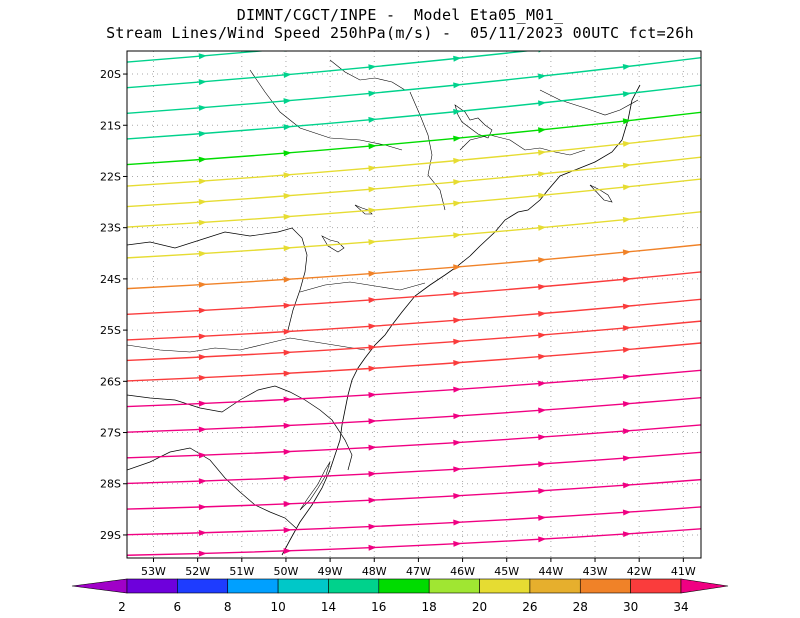  What do you see at coordinates (197, 571) in the screenshot?
I see `lon-tick-label: 52W` at bounding box center [197, 571].